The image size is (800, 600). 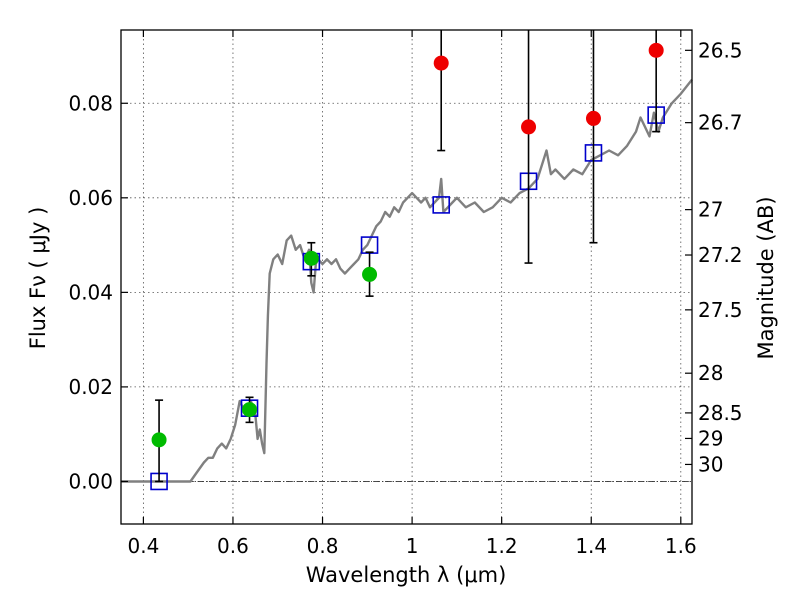 What do you see at coordinates (710, 438) in the screenshot?
I see `magnitude-tick-label: 29` at bounding box center [710, 438].